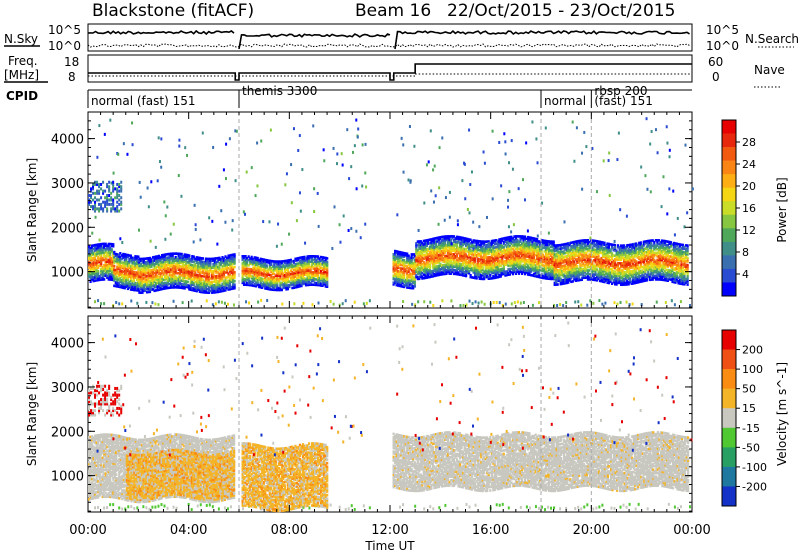 The image size is (800, 554). What do you see at coordinates (21, 75) in the screenshot?
I see `freq-unit-label: [MHz]` at bounding box center [21, 75].